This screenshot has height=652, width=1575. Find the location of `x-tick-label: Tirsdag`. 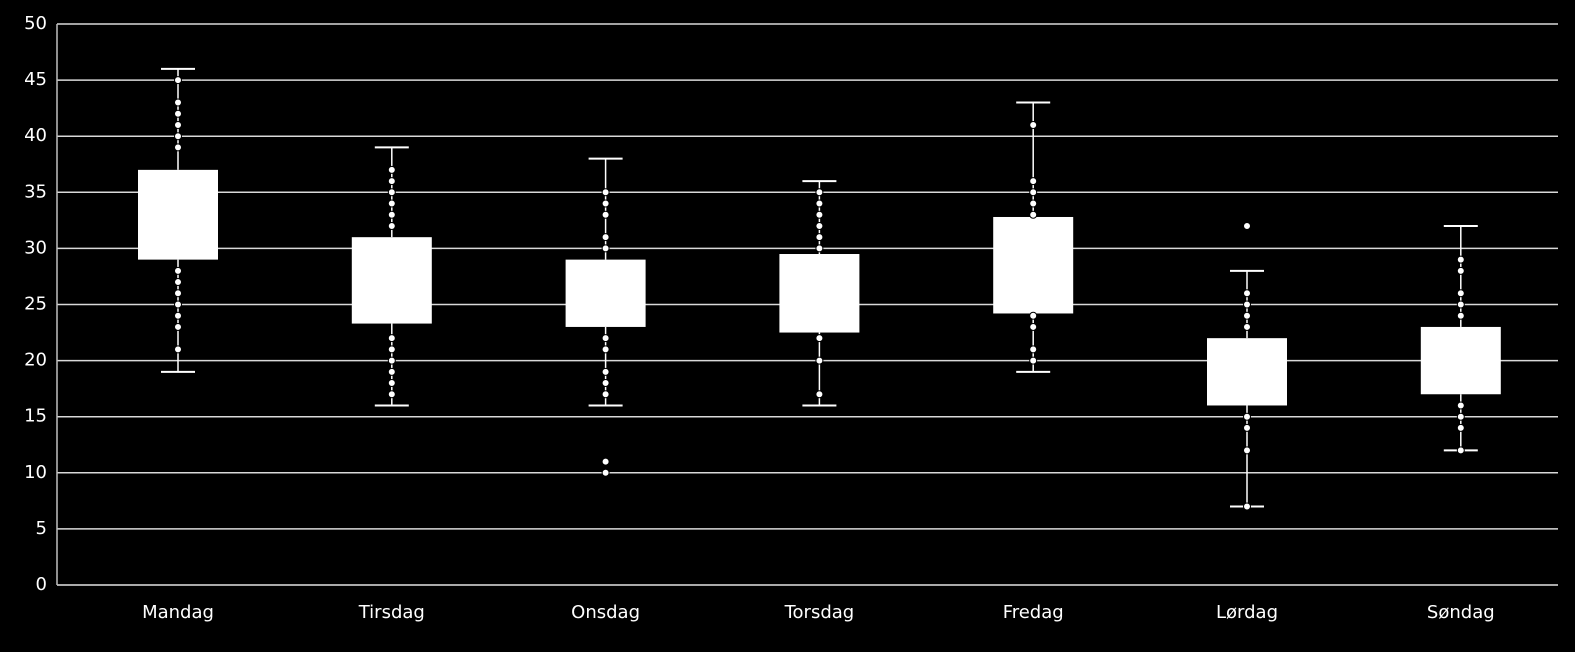

x-tick-label: Tirsdag is located at coordinates (391, 612).